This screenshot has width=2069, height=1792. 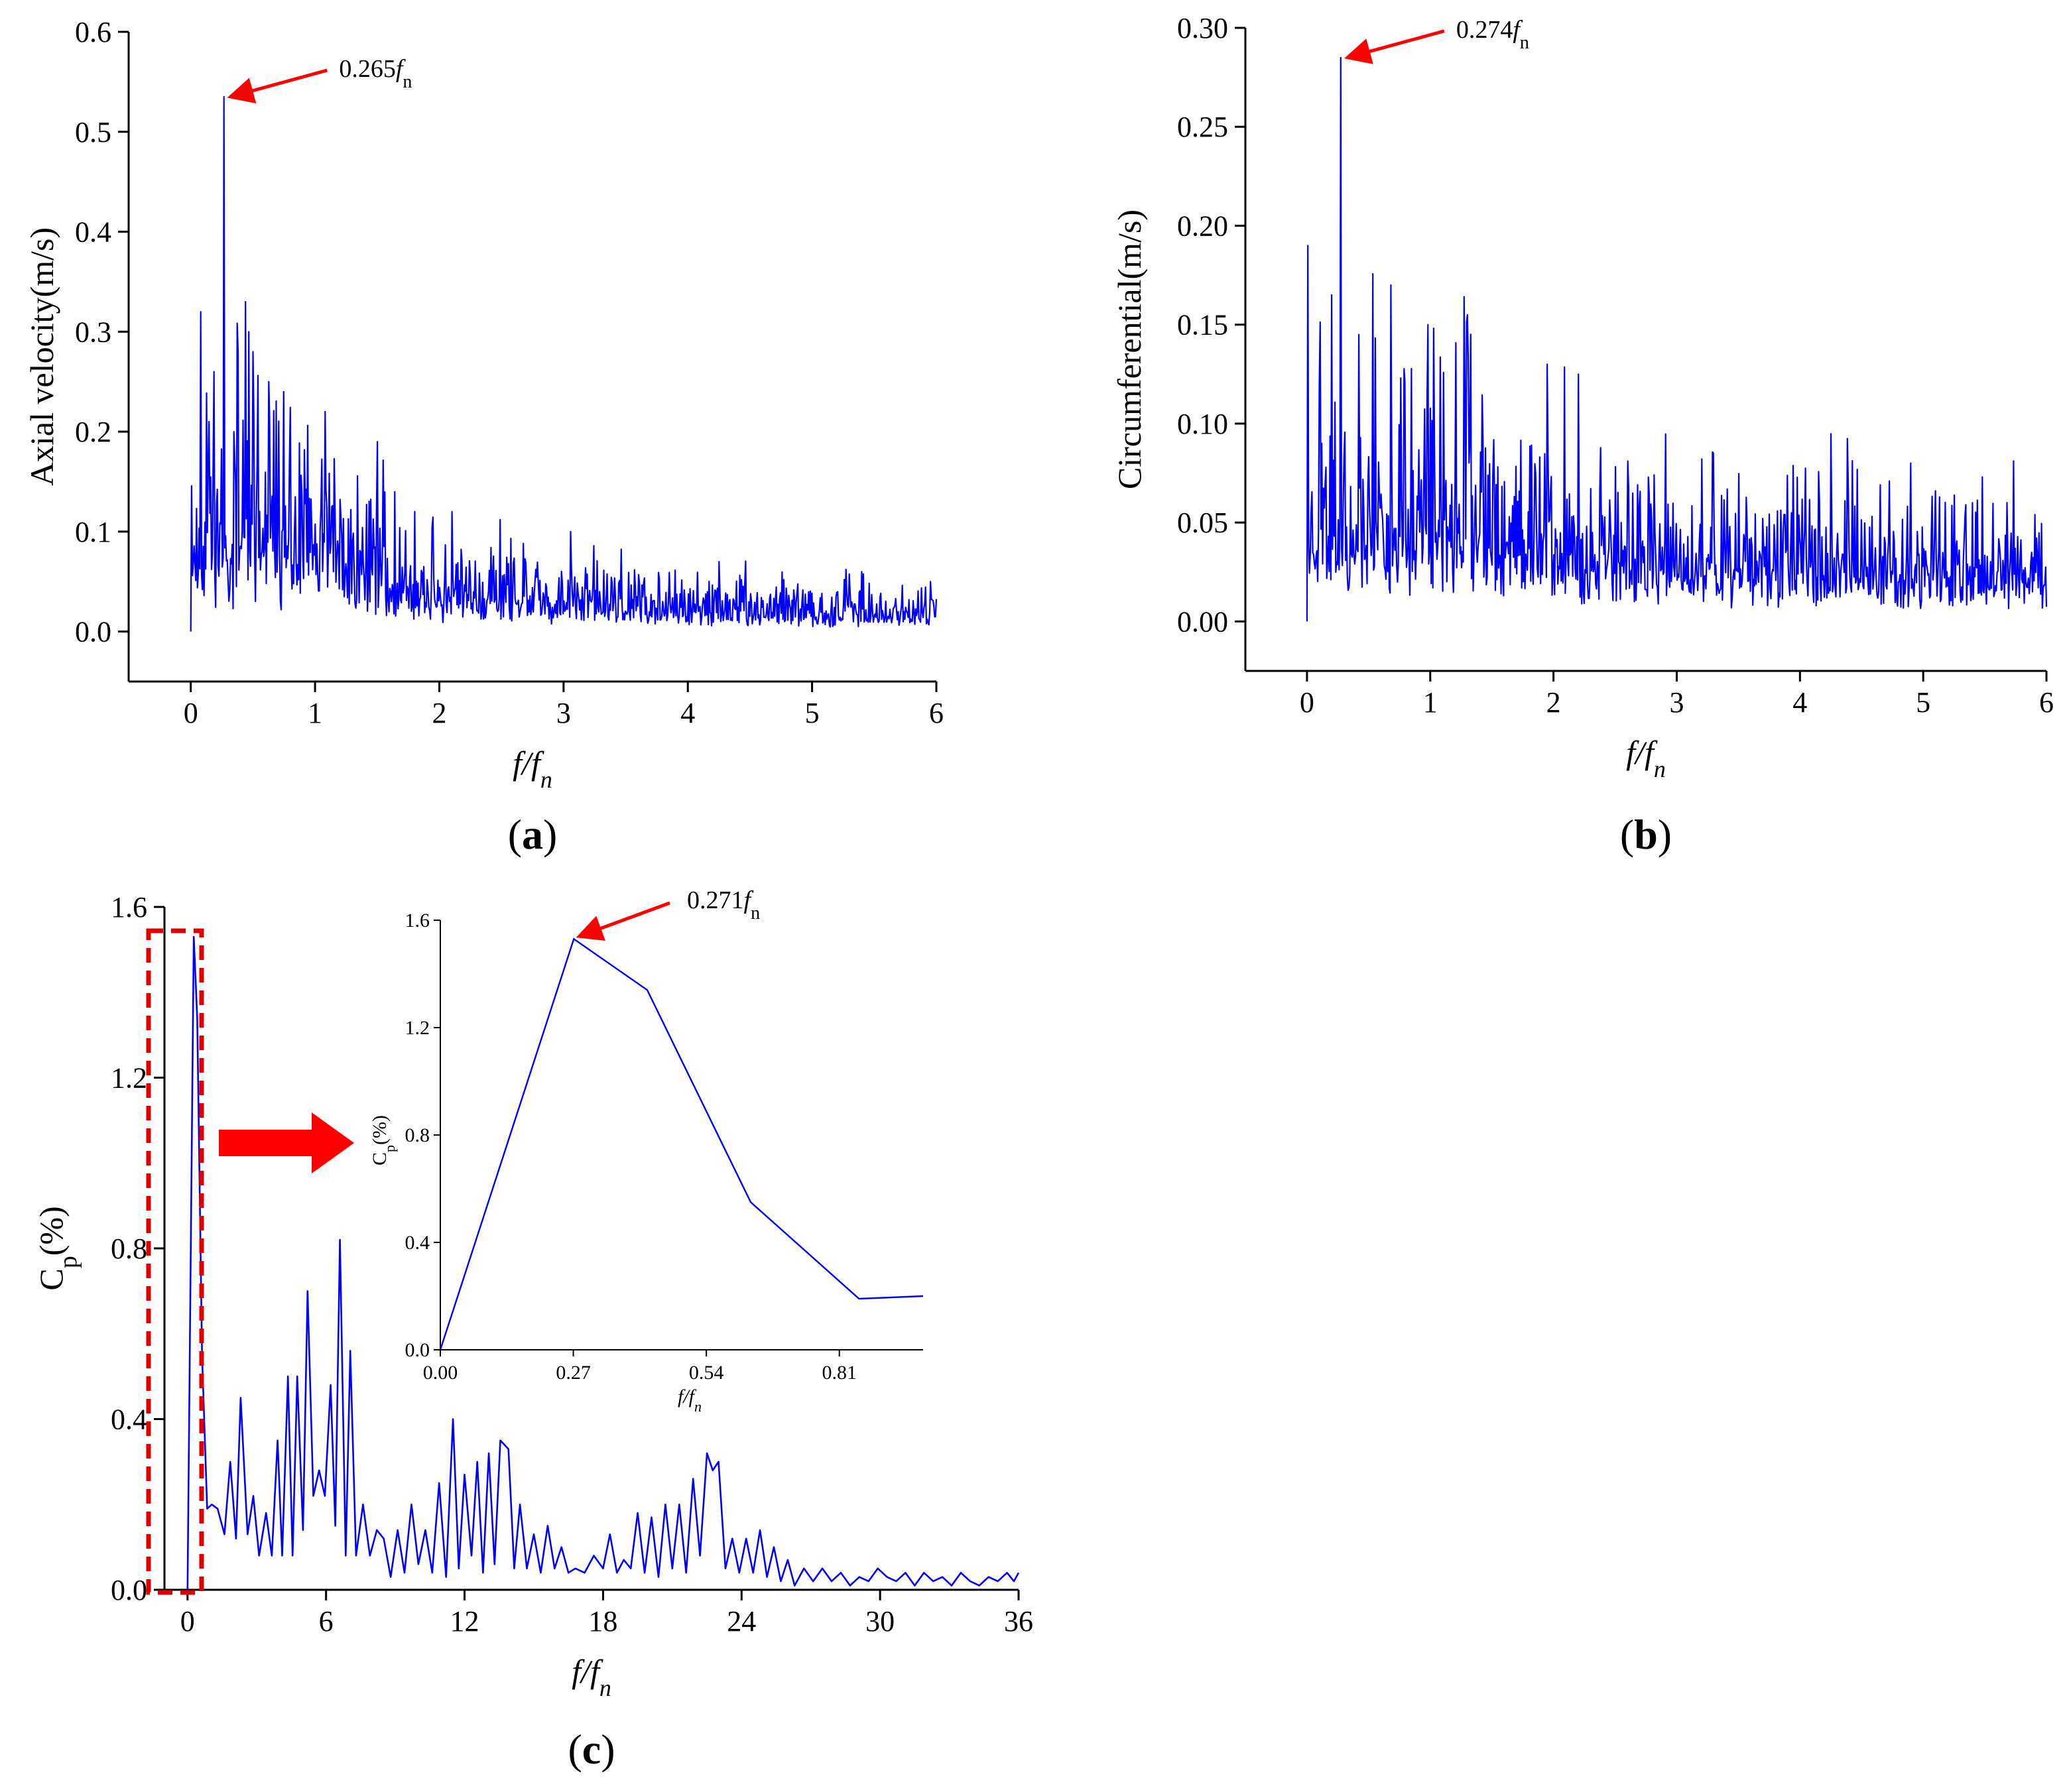 I want to click on inset-y-tick-label: 1.6, so click(x=417, y=920).